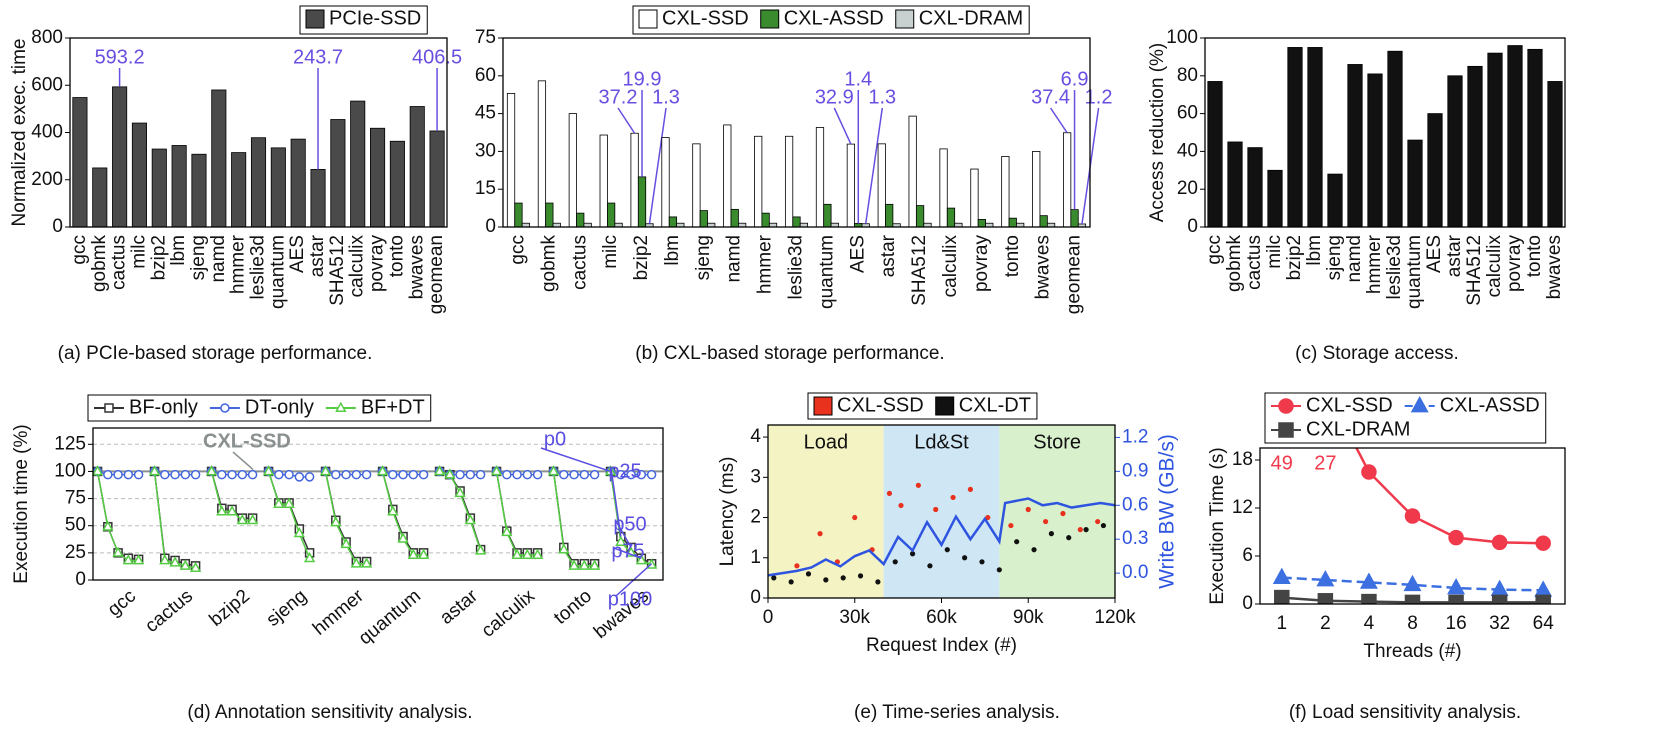 The height and width of the screenshot is (741, 1661). Describe the element at coordinates (198, 257) in the screenshot. I see `x-tick-label: sjeng` at that location.